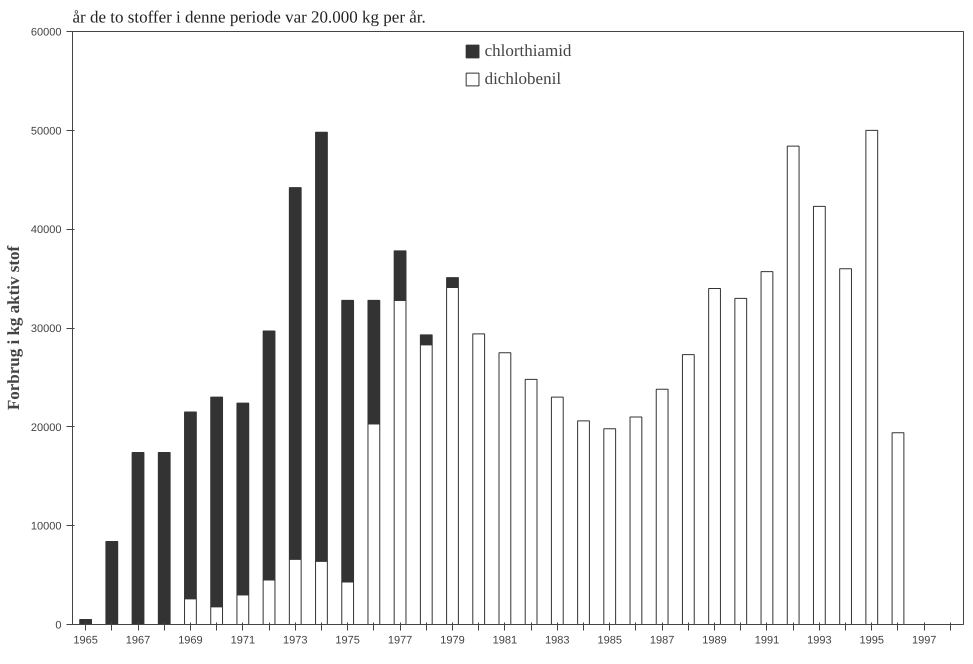  Describe the element at coordinates (243, 640) in the screenshot. I see `x-tick-label: 1971` at that location.